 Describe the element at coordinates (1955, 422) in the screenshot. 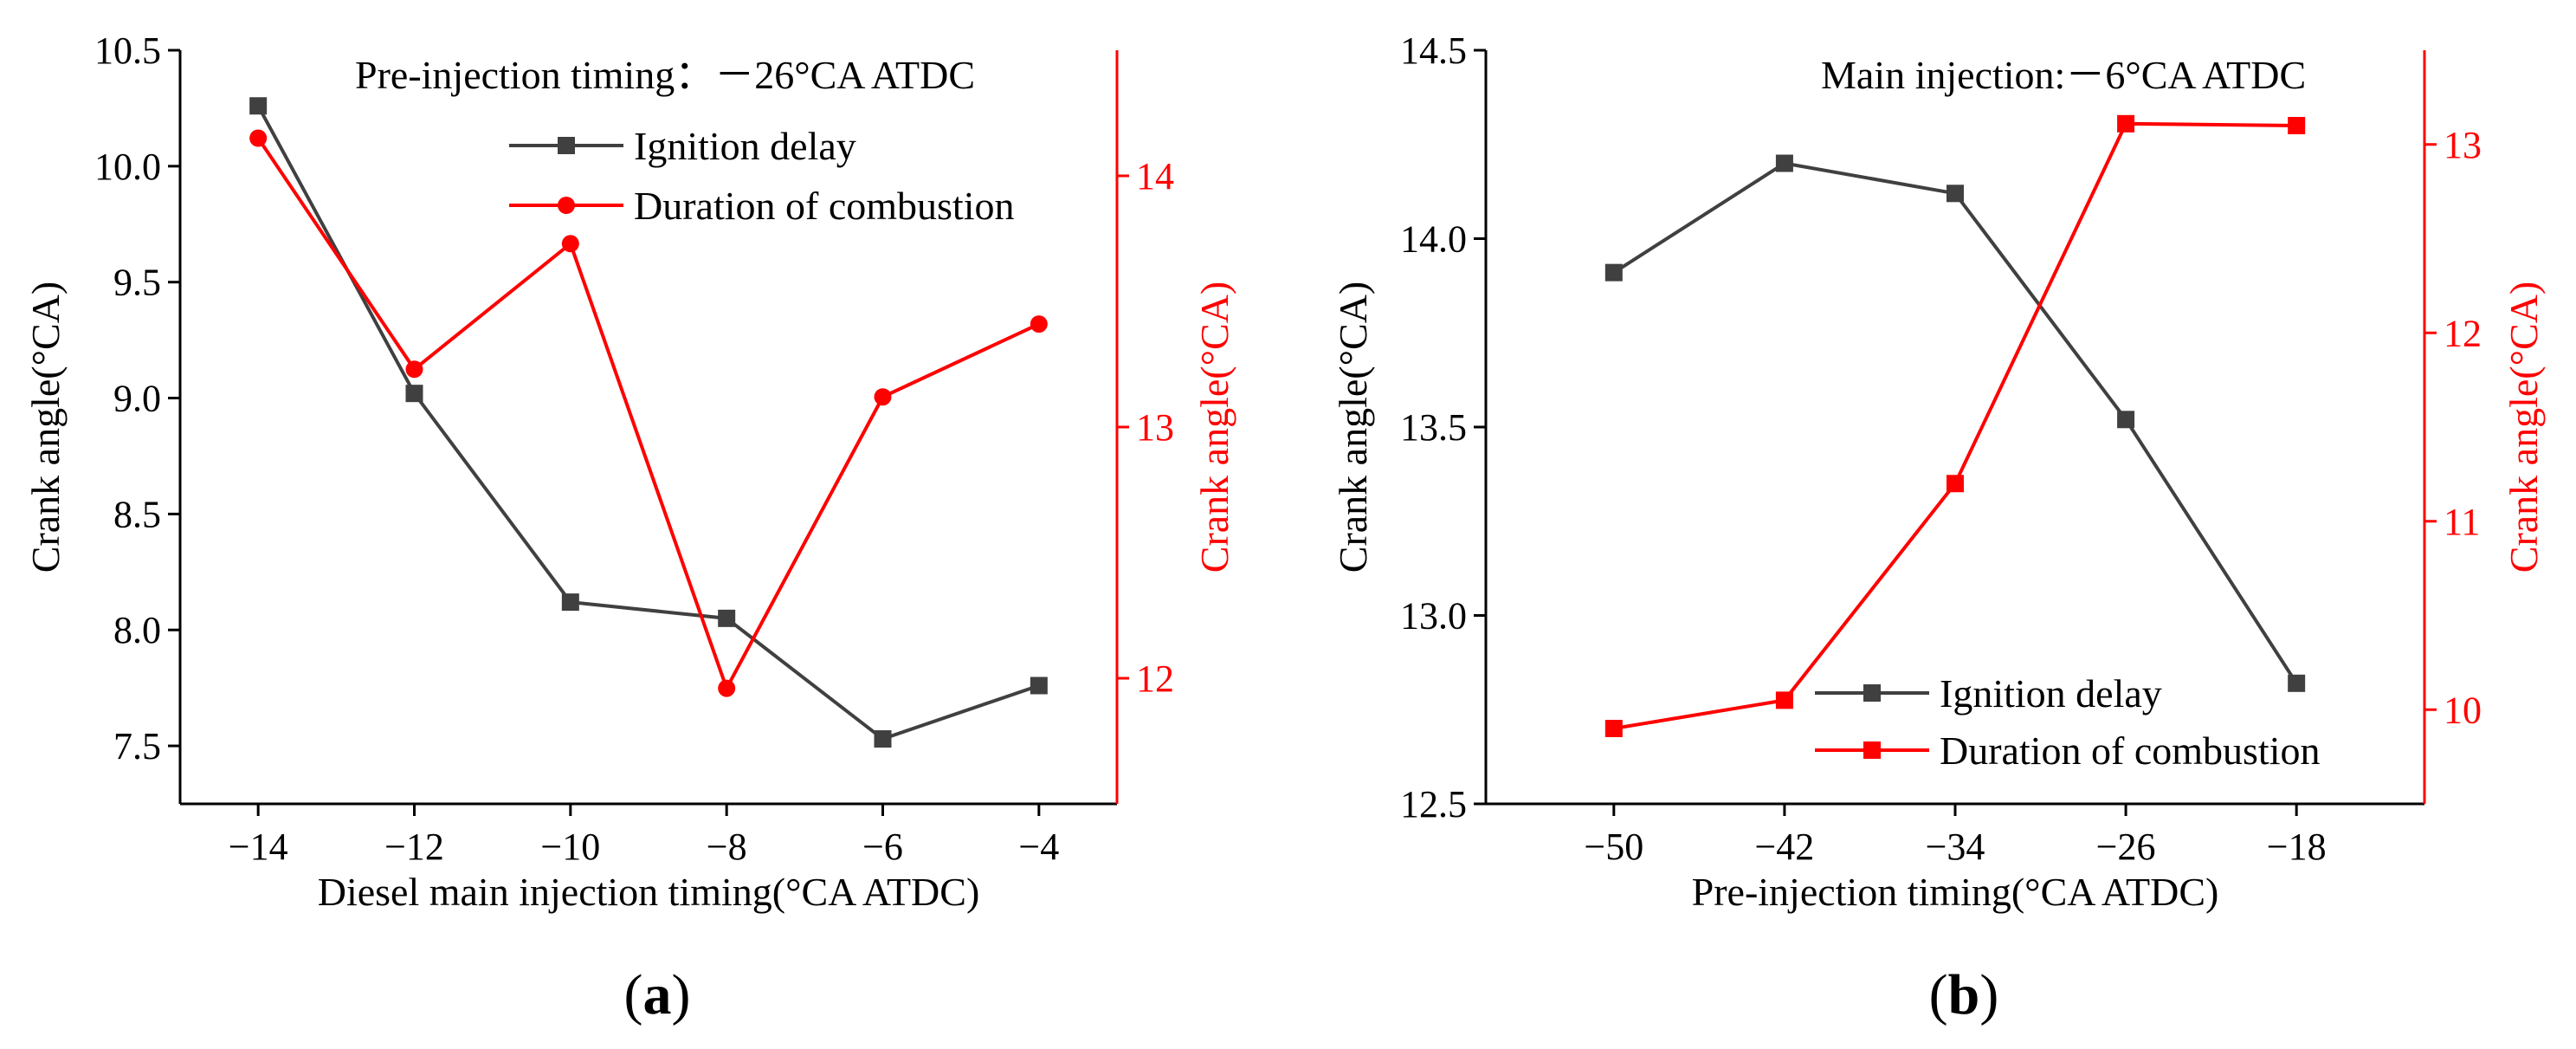

I see `series-line-ignition-delay` at that location.